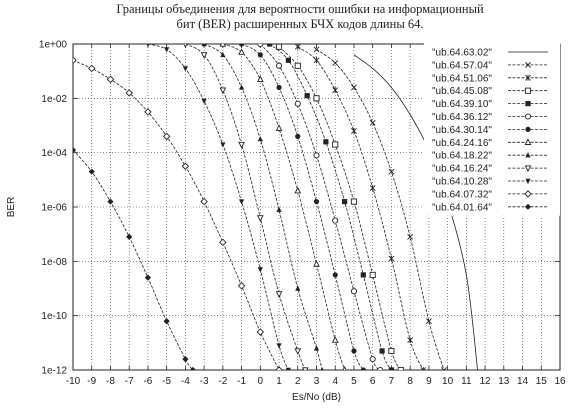 Image resolution: width=579 pixels, height=411 pixels. I want to click on x-tick-label: 3, so click(317, 381).